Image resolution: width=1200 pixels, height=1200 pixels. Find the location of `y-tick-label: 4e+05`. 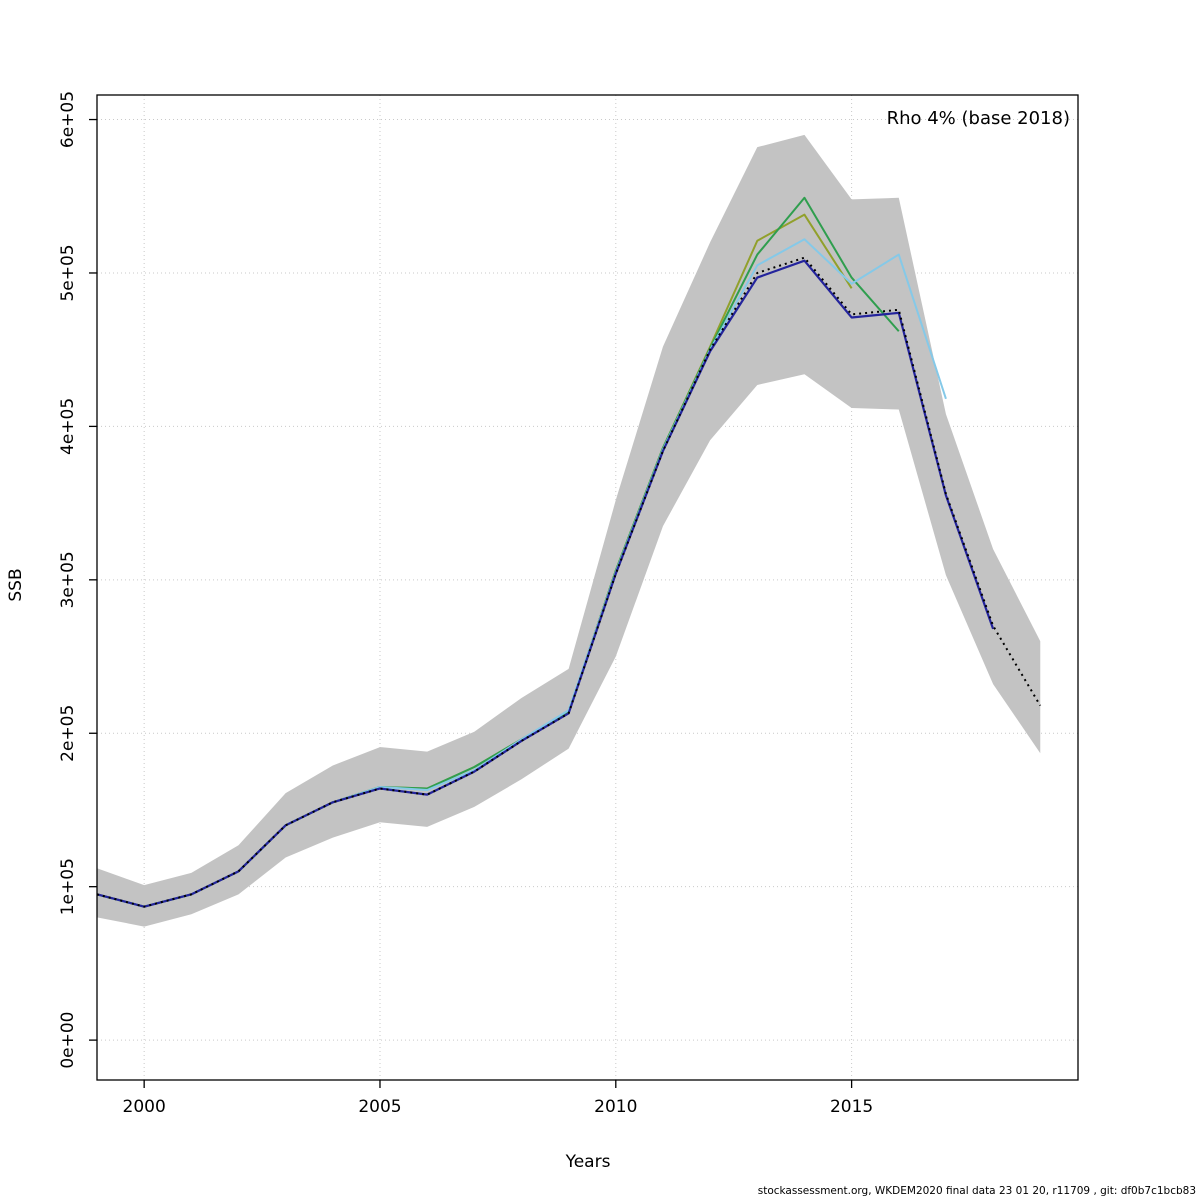

y-tick-label: 4e+05 is located at coordinates (68, 426).